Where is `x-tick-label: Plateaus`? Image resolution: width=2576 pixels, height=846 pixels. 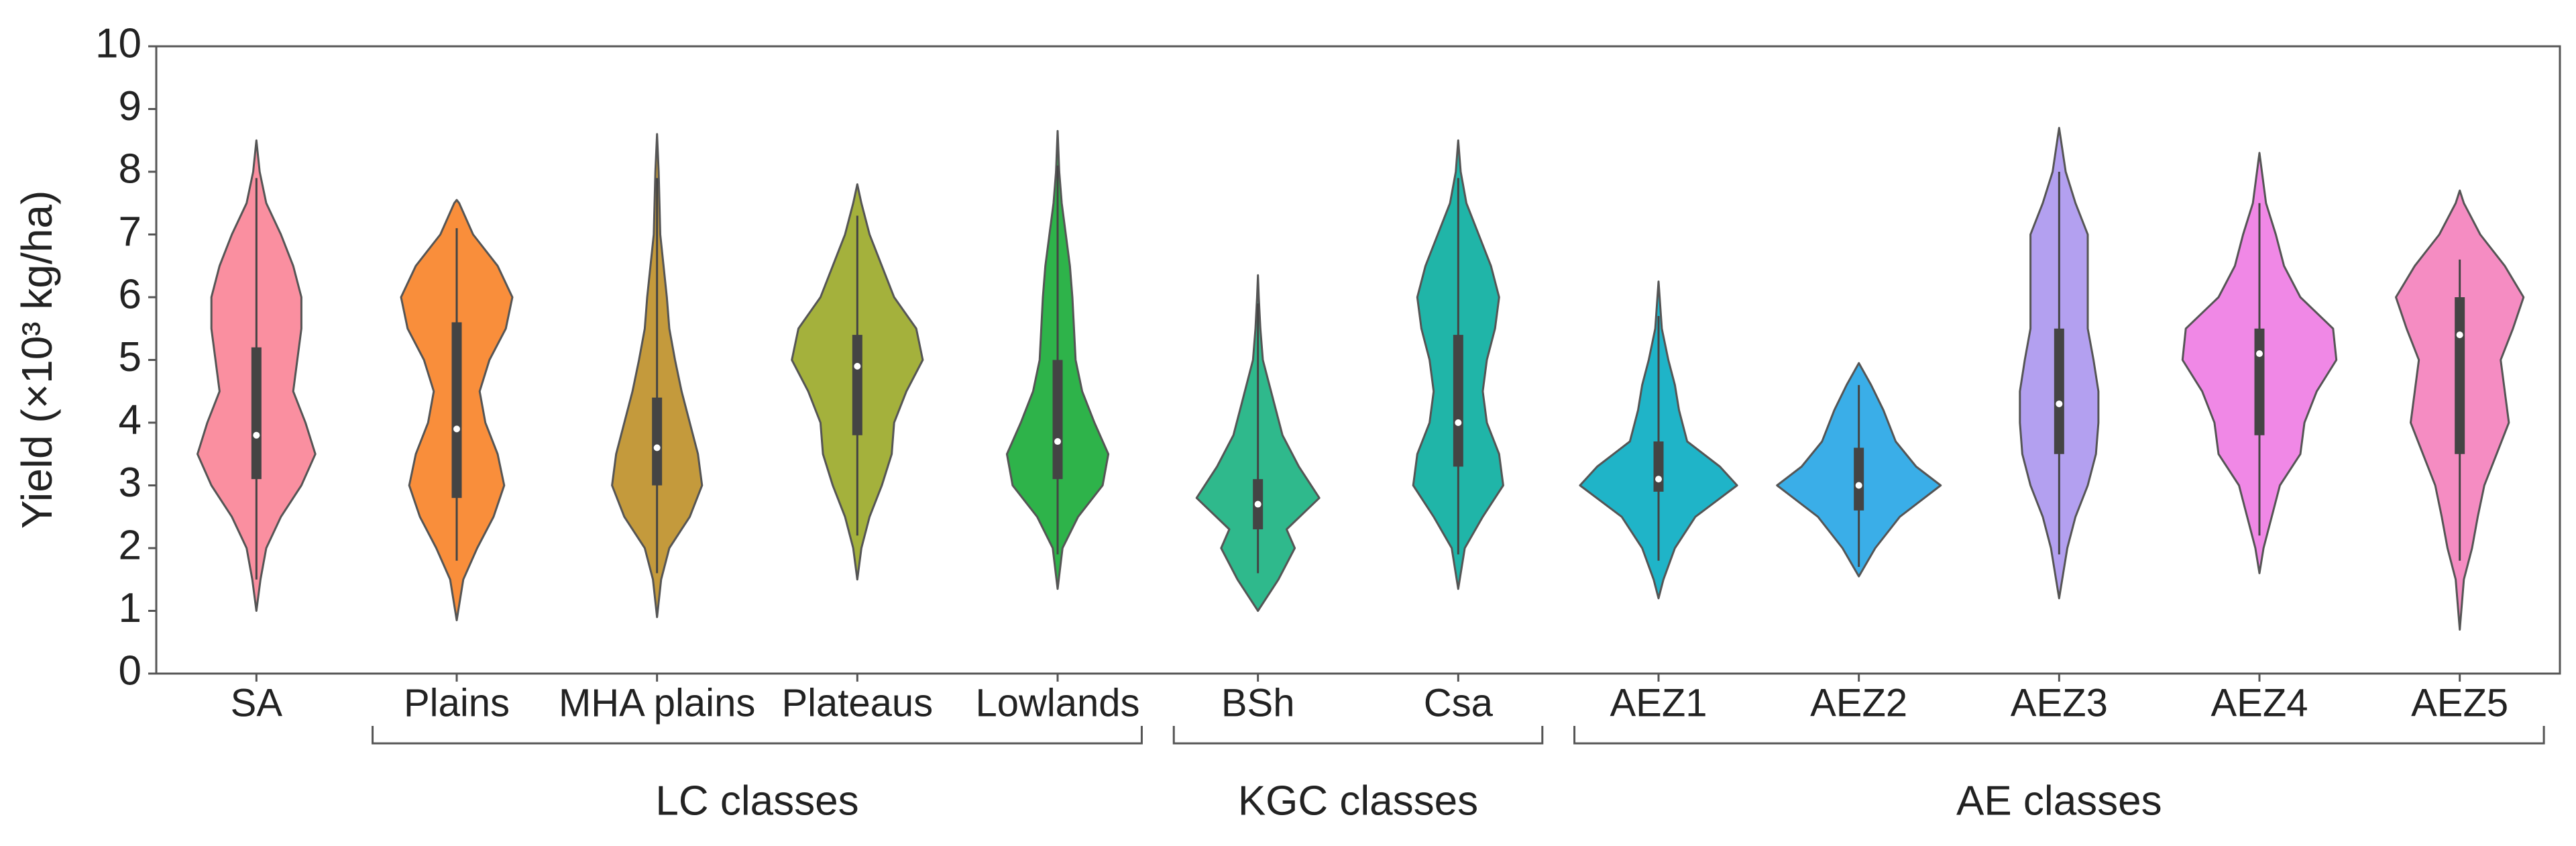 x-tick-label: Plateaus is located at coordinates (857, 703).